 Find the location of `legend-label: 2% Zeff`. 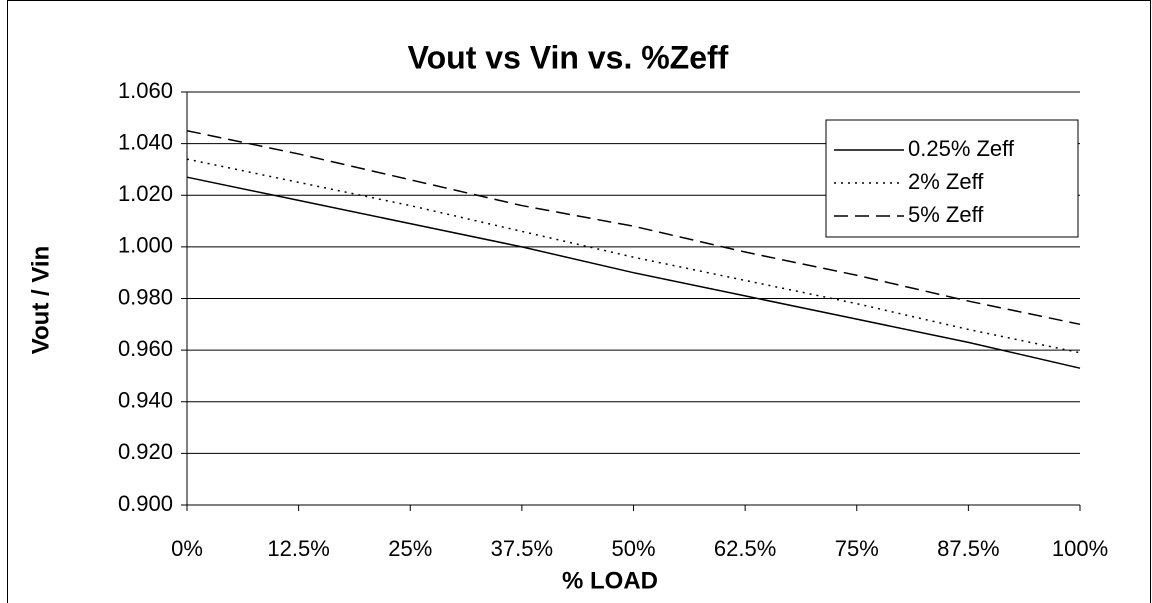

legend-label: 2% Zeff is located at coordinates (946, 181).